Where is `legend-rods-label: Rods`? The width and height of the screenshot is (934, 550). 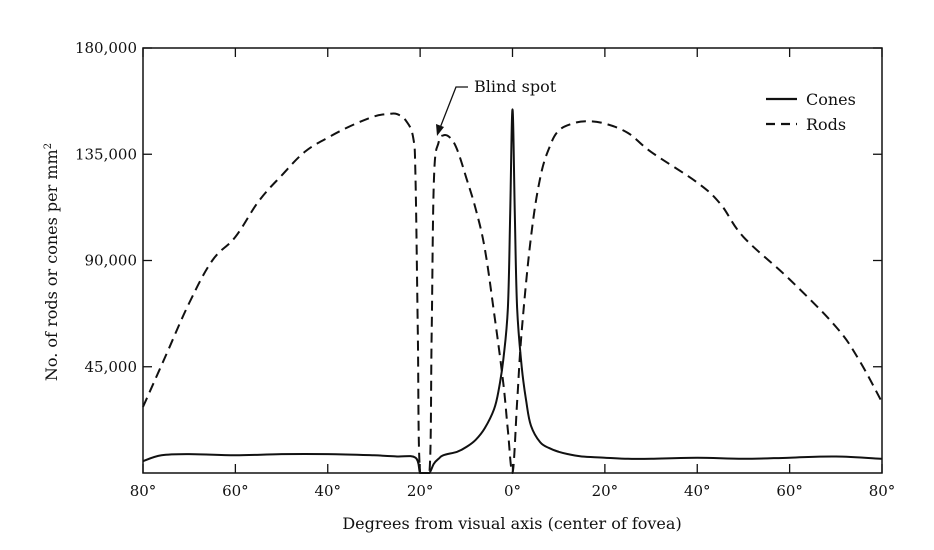 legend-rods-label: Rods is located at coordinates (826, 124).